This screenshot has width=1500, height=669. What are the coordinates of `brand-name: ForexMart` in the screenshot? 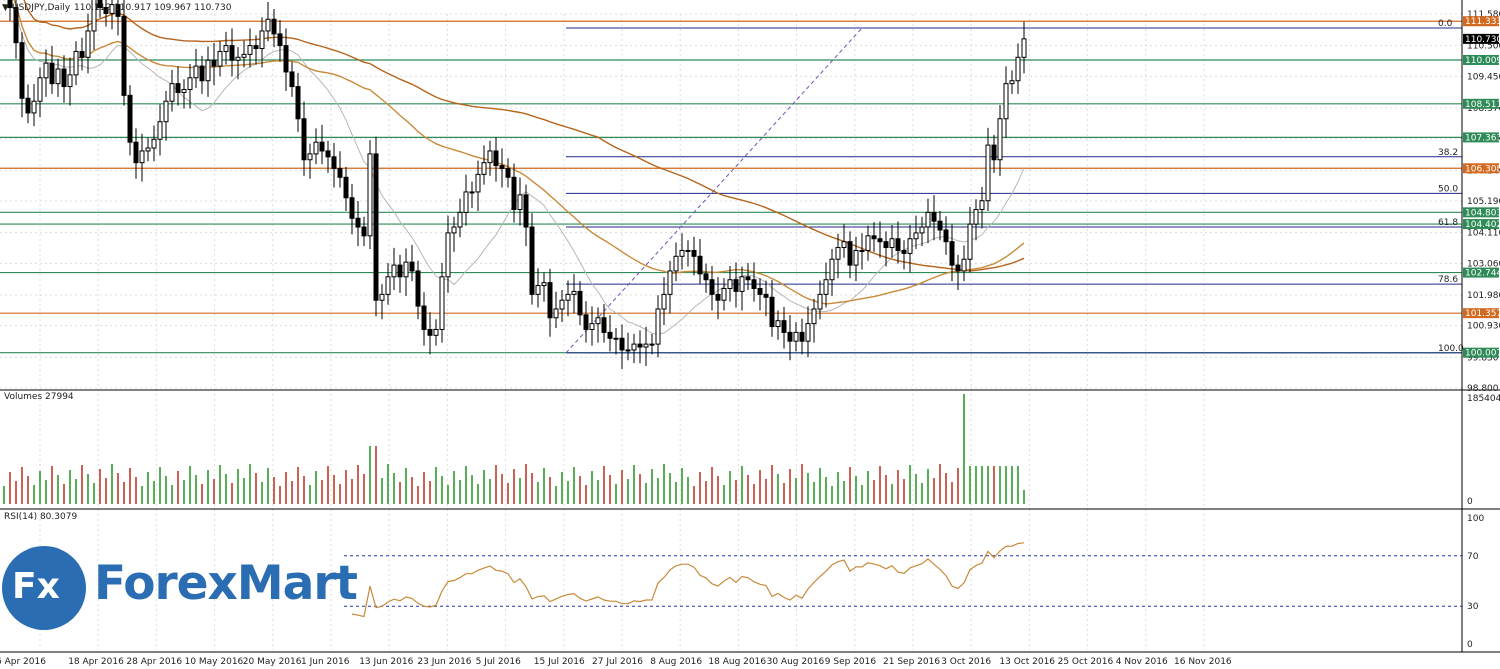 It's located at (226, 583).